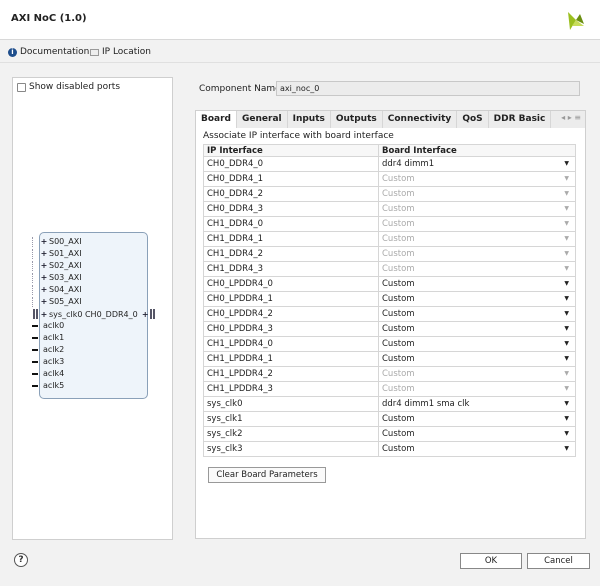 The height and width of the screenshot is (586, 600). I want to click on clear-board-parameters-button: Clear Board Parameters, so click(267, 475).